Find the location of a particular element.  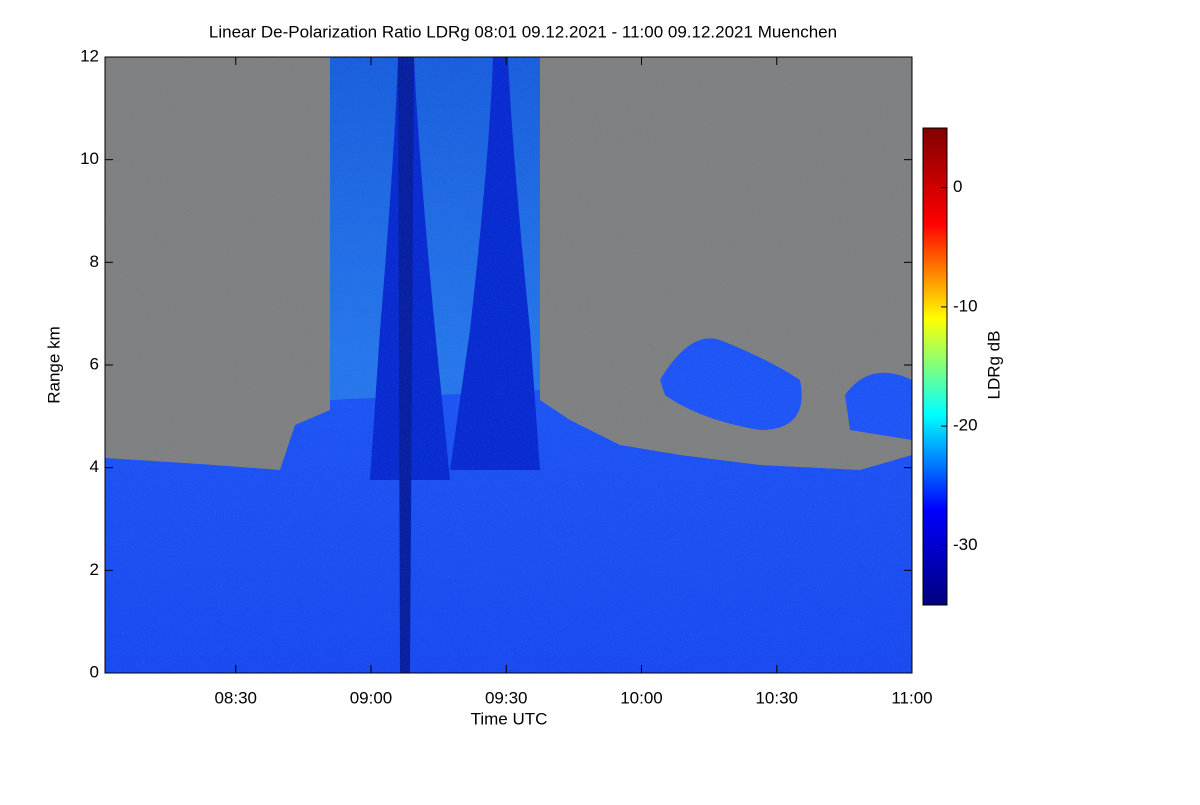

x-tick-label: 09:00 is located at coordinates (371, 697).